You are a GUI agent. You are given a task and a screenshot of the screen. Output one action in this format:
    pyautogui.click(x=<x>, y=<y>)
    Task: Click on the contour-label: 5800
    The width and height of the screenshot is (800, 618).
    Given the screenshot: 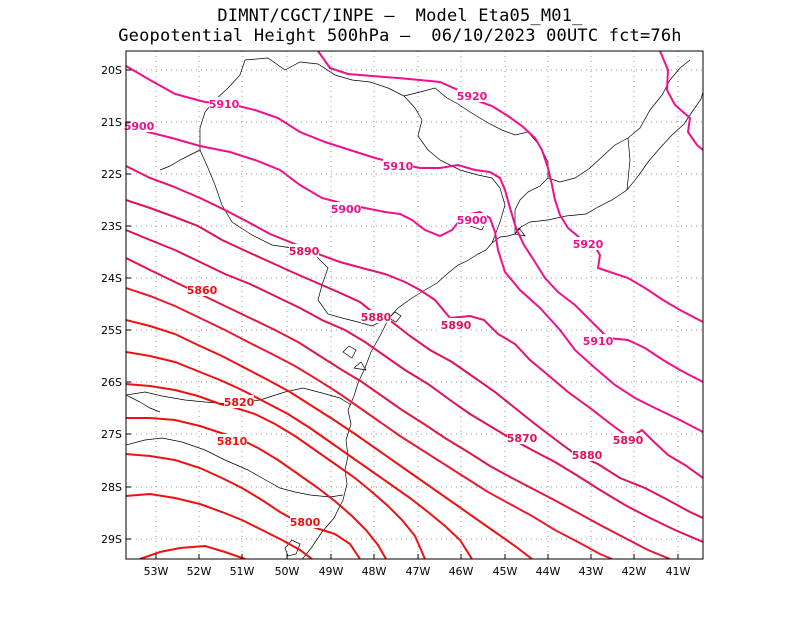 What is the action you would take?
    pyautogui.click(x=305, y=522)
    